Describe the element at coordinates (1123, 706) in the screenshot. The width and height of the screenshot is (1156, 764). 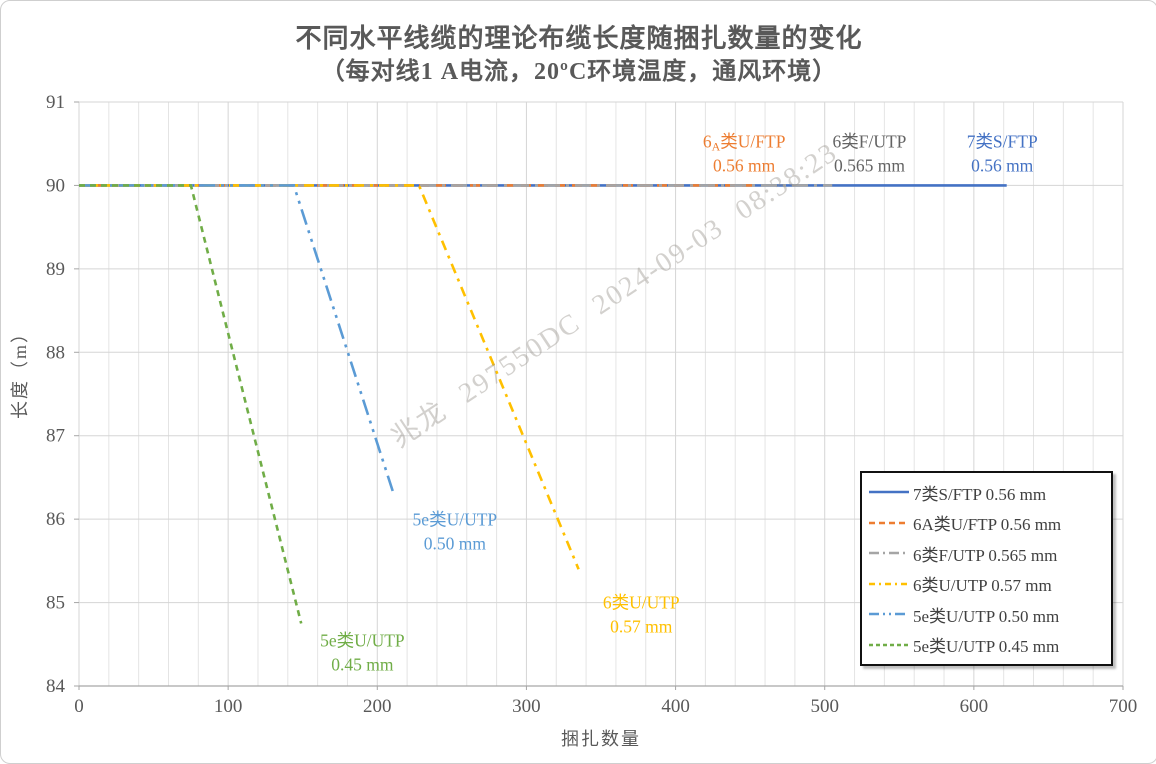
I see `x-tick-label: 700` at that location.